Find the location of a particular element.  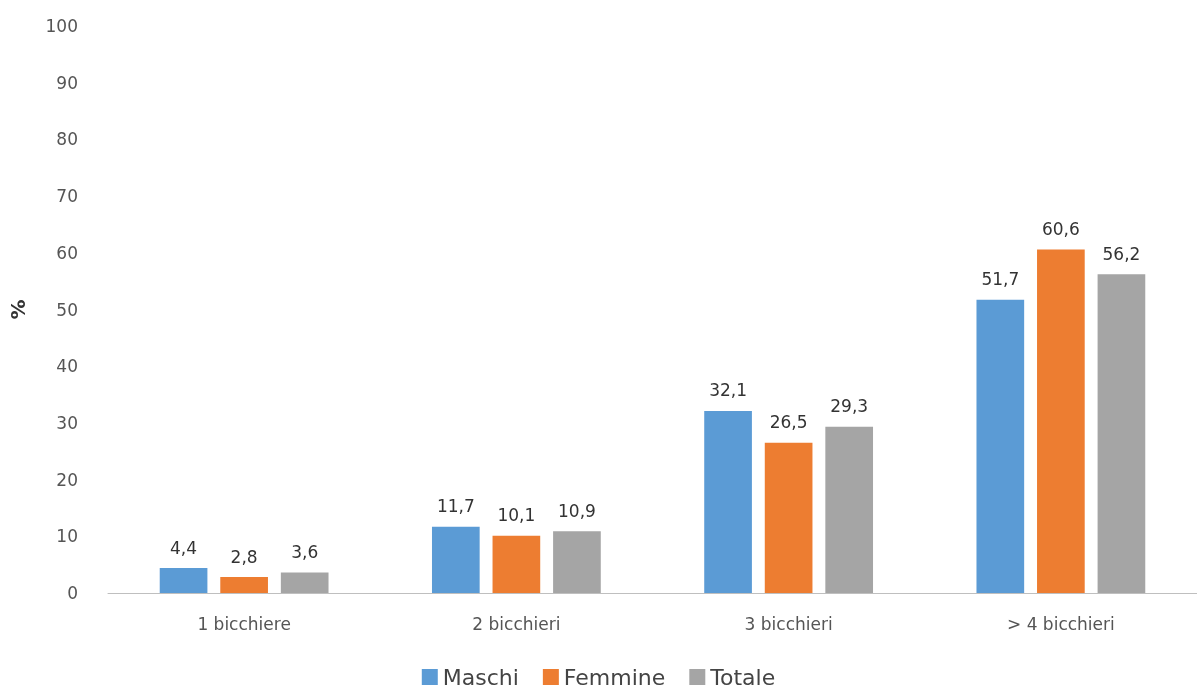

data-label: 32,1 is located at coordinates (728, 390).